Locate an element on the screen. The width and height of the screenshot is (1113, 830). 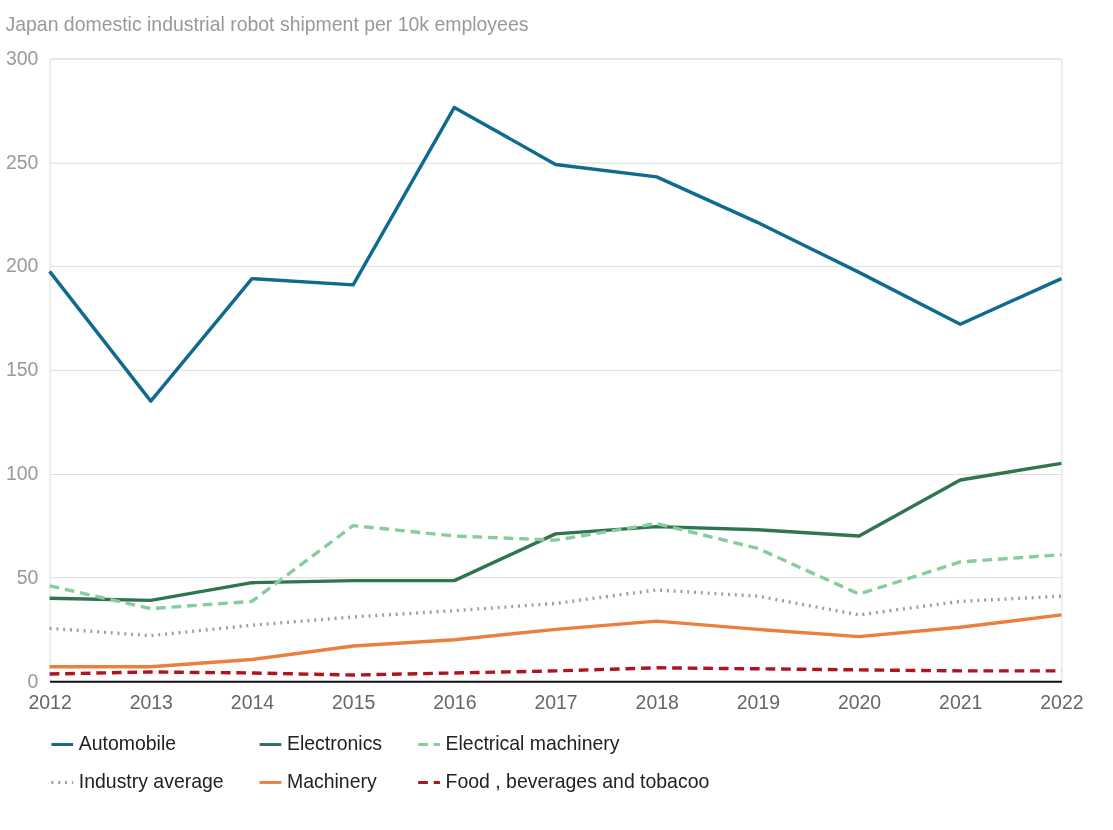
legend-label: Machinery is located at coordinates (332, 781).